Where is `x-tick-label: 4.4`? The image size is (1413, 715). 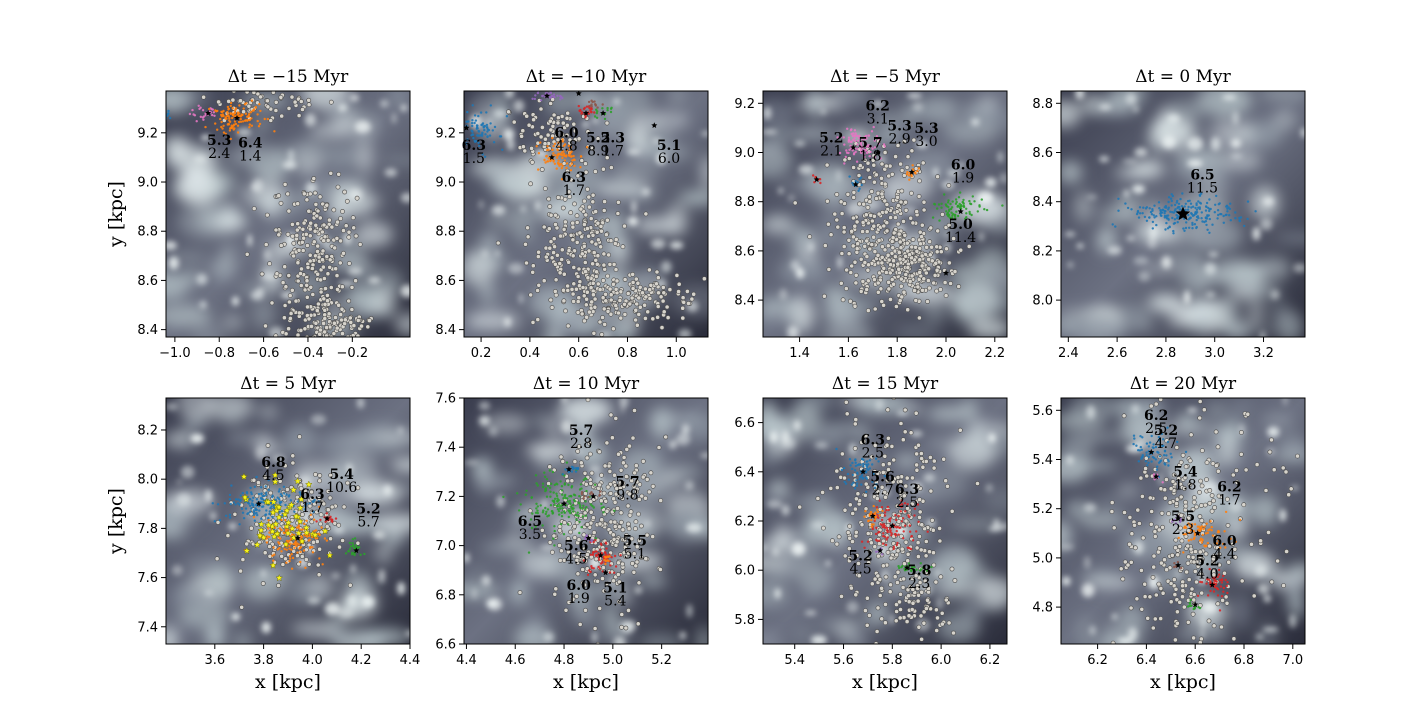
x-tick-label: 4.4 is located at coordinates (410, 660).